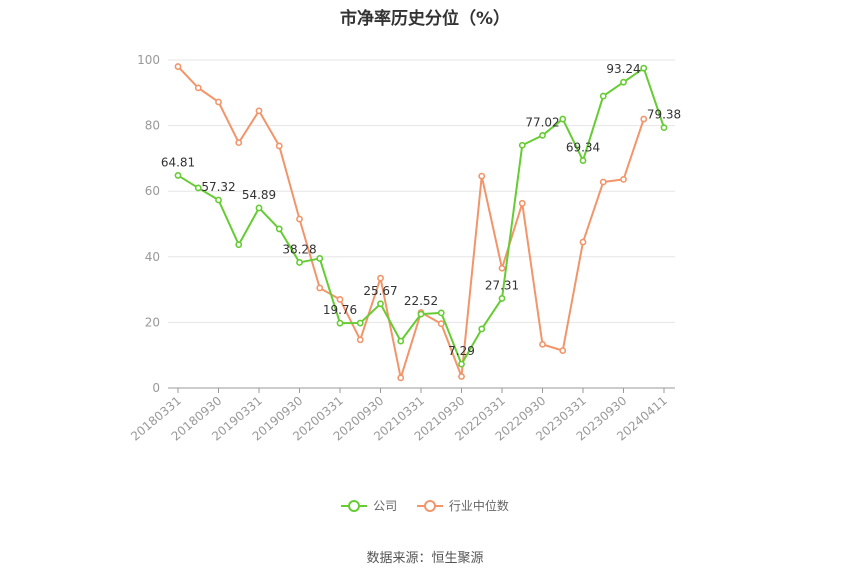 Image resolution: width=850 pixels, height=574 pixels. What do you see at coordinates (152, 257) in the screenshot?
I see `y-tick-label: 40` at bounding box center [152, 257].